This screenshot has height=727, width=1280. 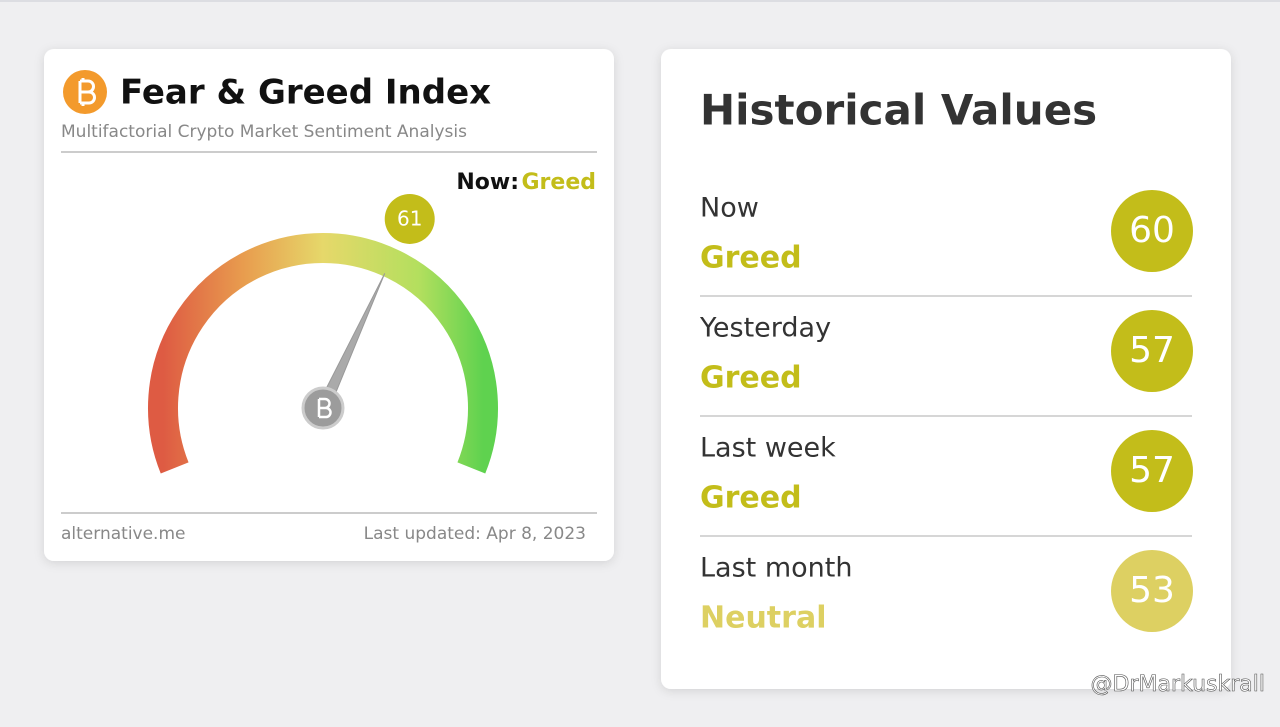 I want to click on gauge-title: Fear & Greed Index, so click(x=305, y=93).